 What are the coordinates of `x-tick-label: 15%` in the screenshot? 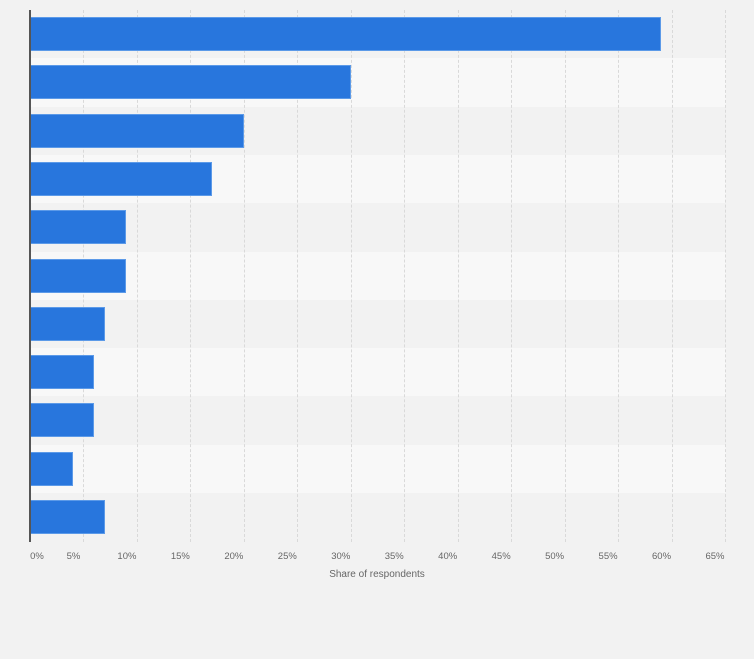 It's located at (180, 556).